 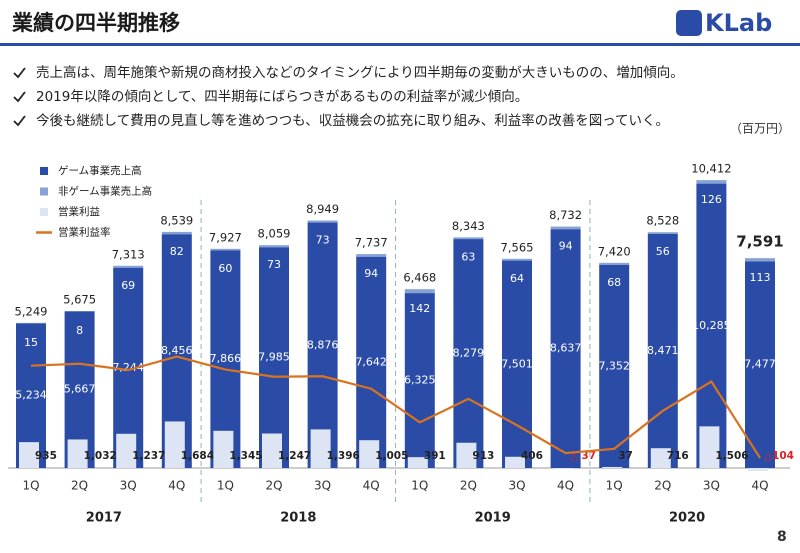 What do you see at coordinates (662, 221) in the screenshot?
I see `total-label: 8,528` at bounding box center [662, 221].